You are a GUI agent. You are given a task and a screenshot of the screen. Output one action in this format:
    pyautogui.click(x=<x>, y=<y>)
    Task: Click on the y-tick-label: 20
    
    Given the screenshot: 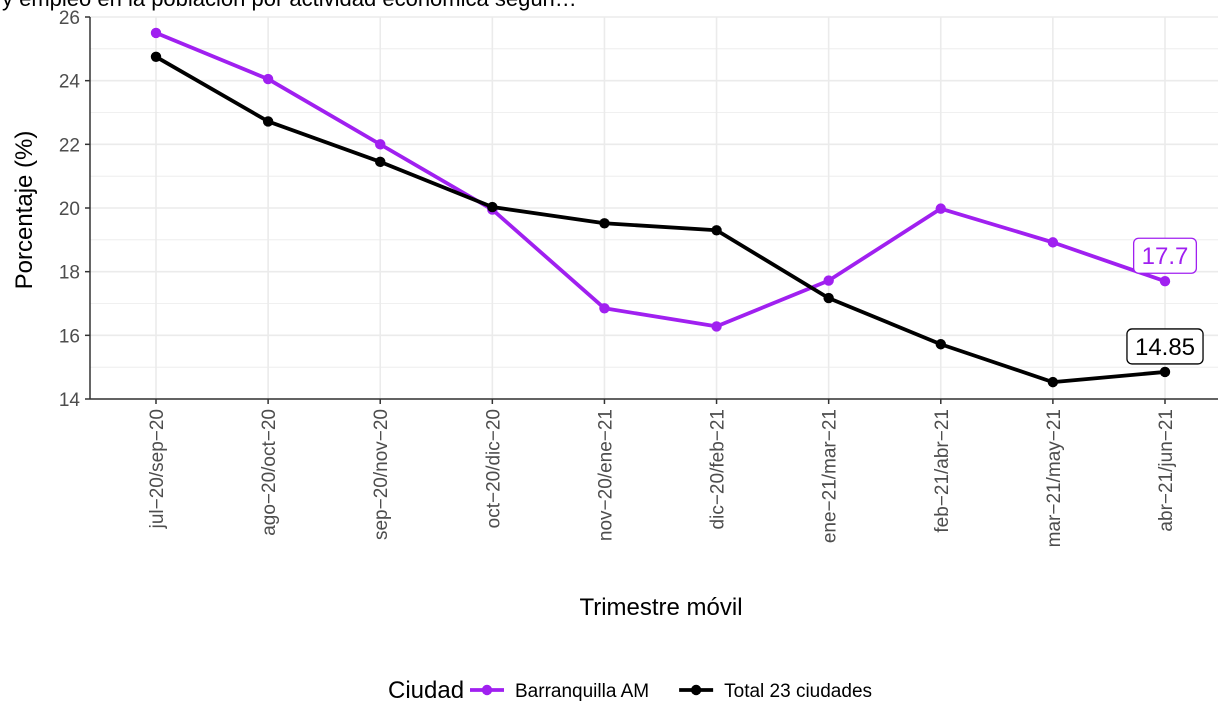 What is the action you would take?
    pyautogui.click(x=69, y=209)
    